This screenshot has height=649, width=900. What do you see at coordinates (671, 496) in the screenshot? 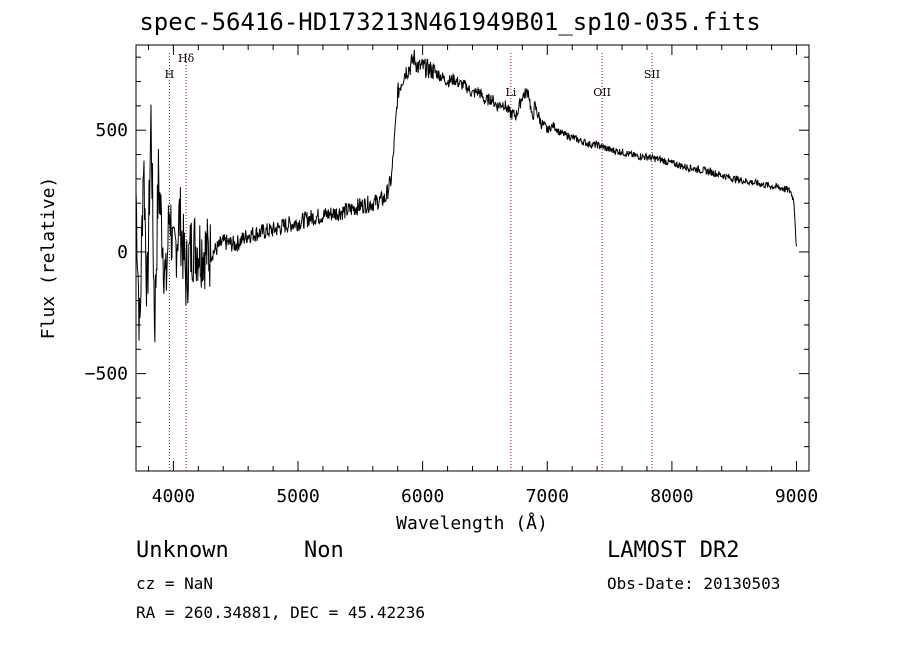
I see `x-tick-label: 8000` at bounding box center [671, 496].